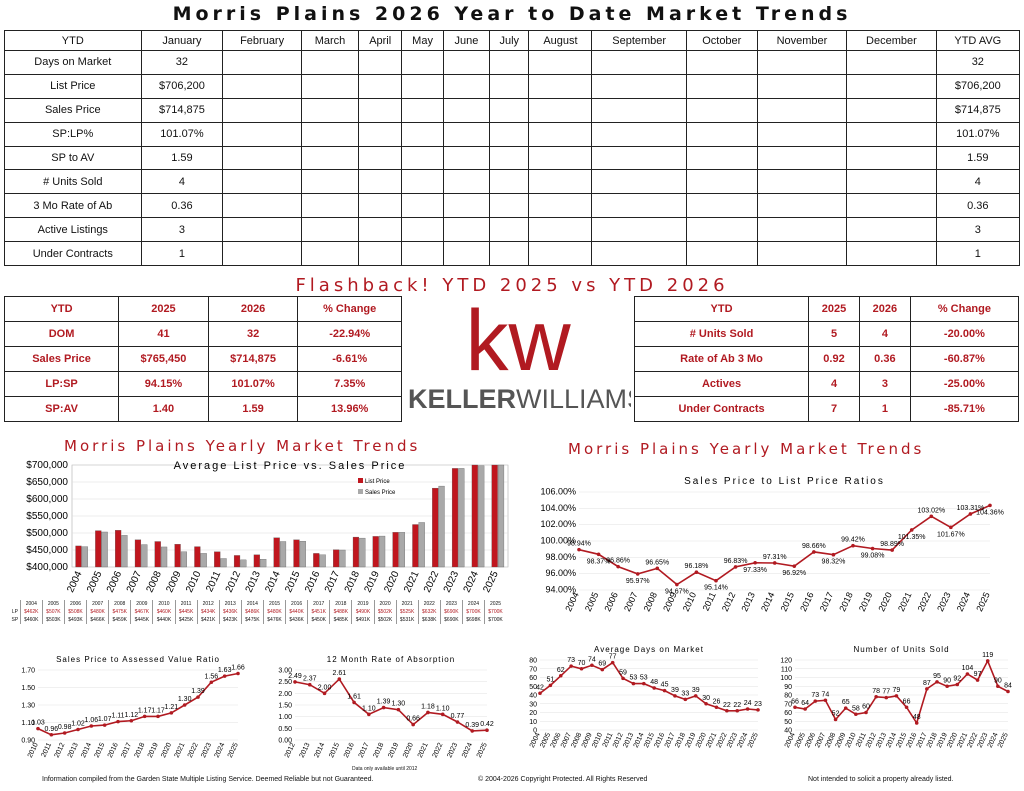 This screenshot has width=1024, height=791. What do you see at coordinates (141, 620) in the screenshot?
I see `price-table-cell: $445K` at bounding box center [141, 620].